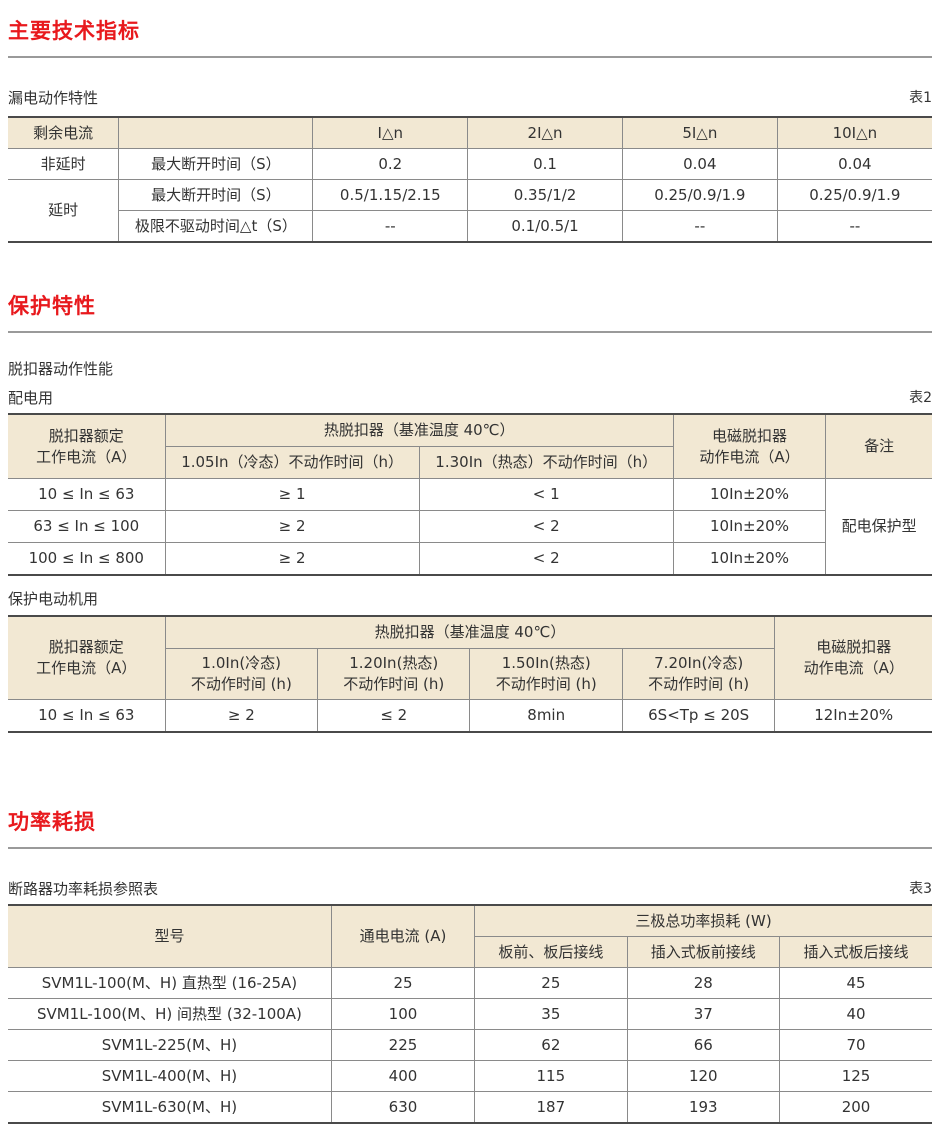  Describe the element at coordinates (64, 164) in the screenshot. I see `cell: 非延时` at that location.